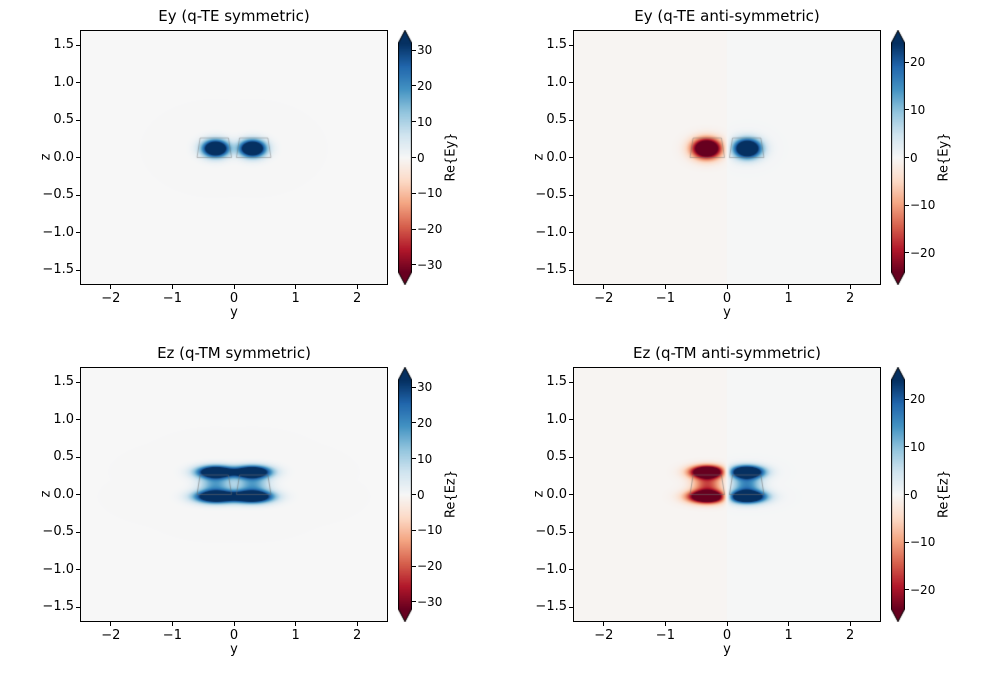 The image size is (985, 673). What do you see at coordinates (727, 353) in the screenshot?
I see `plot-title: Ez (q-TM anti-symmetric)` at bounding box center [727, 353].